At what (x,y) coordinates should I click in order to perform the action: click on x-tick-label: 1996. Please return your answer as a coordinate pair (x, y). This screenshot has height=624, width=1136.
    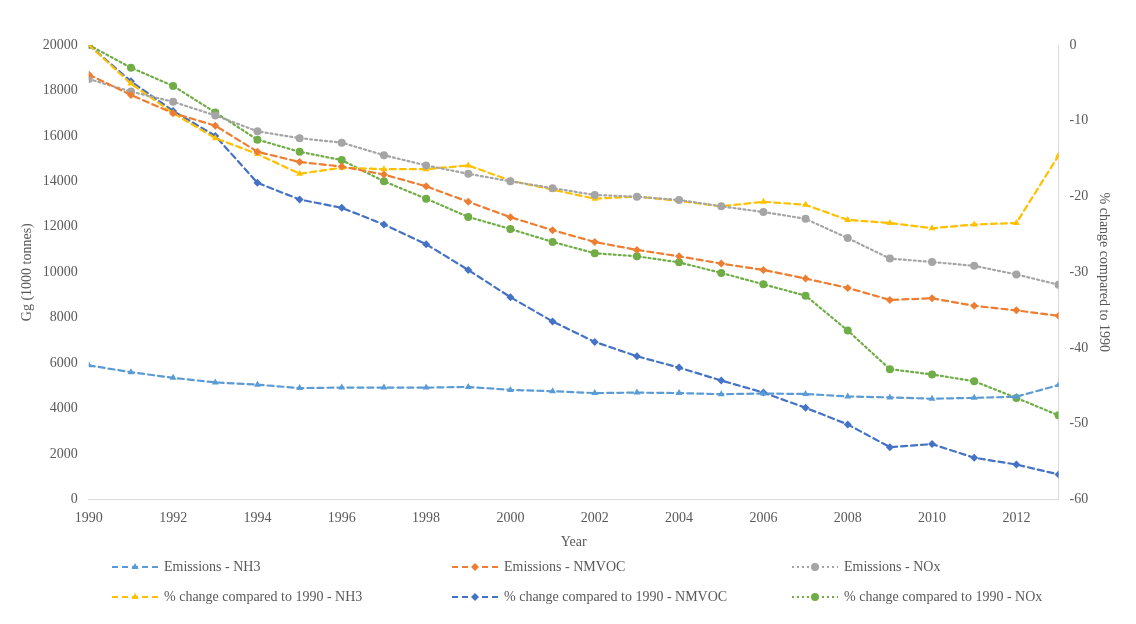
    Looking at the image, I should click on (341, 518).